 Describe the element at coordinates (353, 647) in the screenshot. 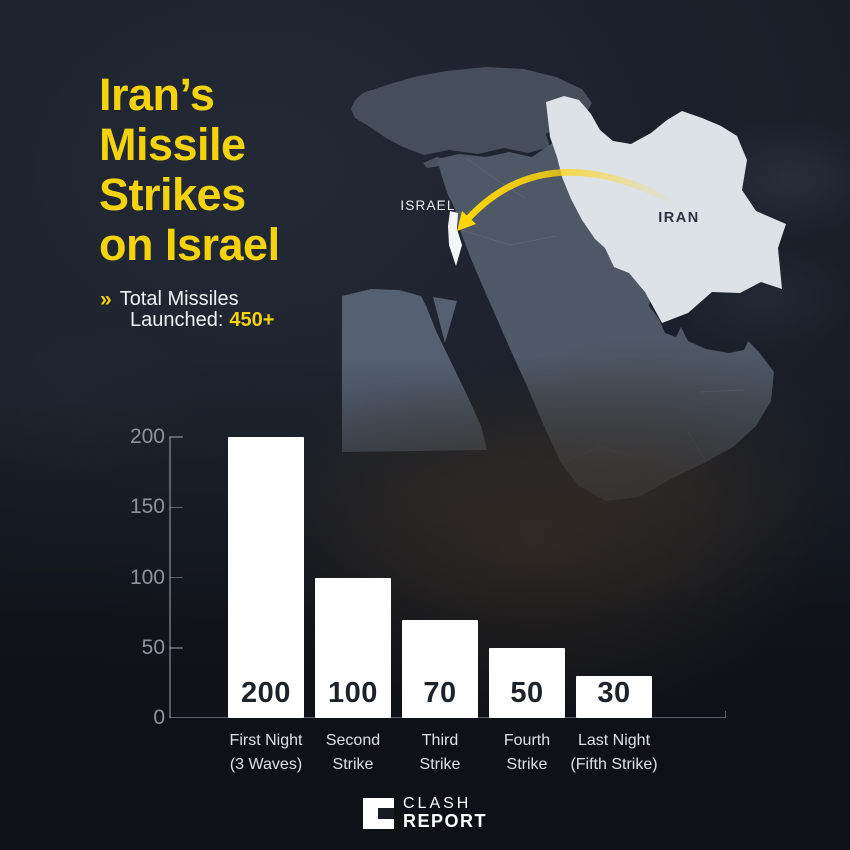

I see `bar: 100` at that location.